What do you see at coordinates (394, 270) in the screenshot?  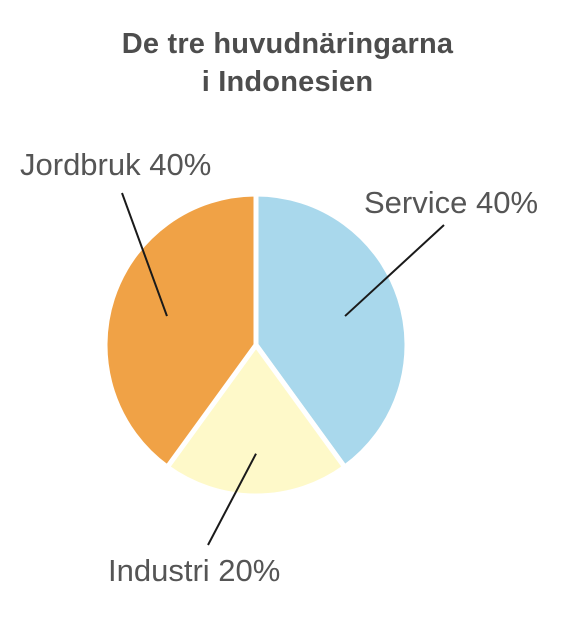 I see `leader-line-service` at bounding box center [394, 270].